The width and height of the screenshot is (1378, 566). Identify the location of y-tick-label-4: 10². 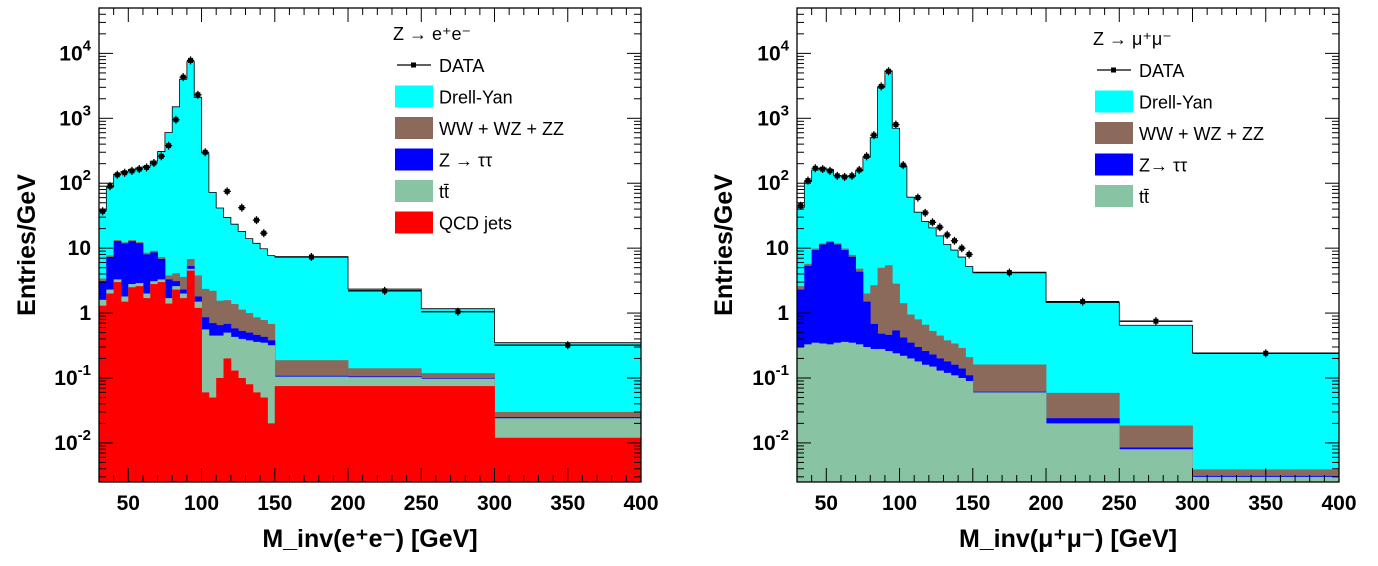
(75, 181).